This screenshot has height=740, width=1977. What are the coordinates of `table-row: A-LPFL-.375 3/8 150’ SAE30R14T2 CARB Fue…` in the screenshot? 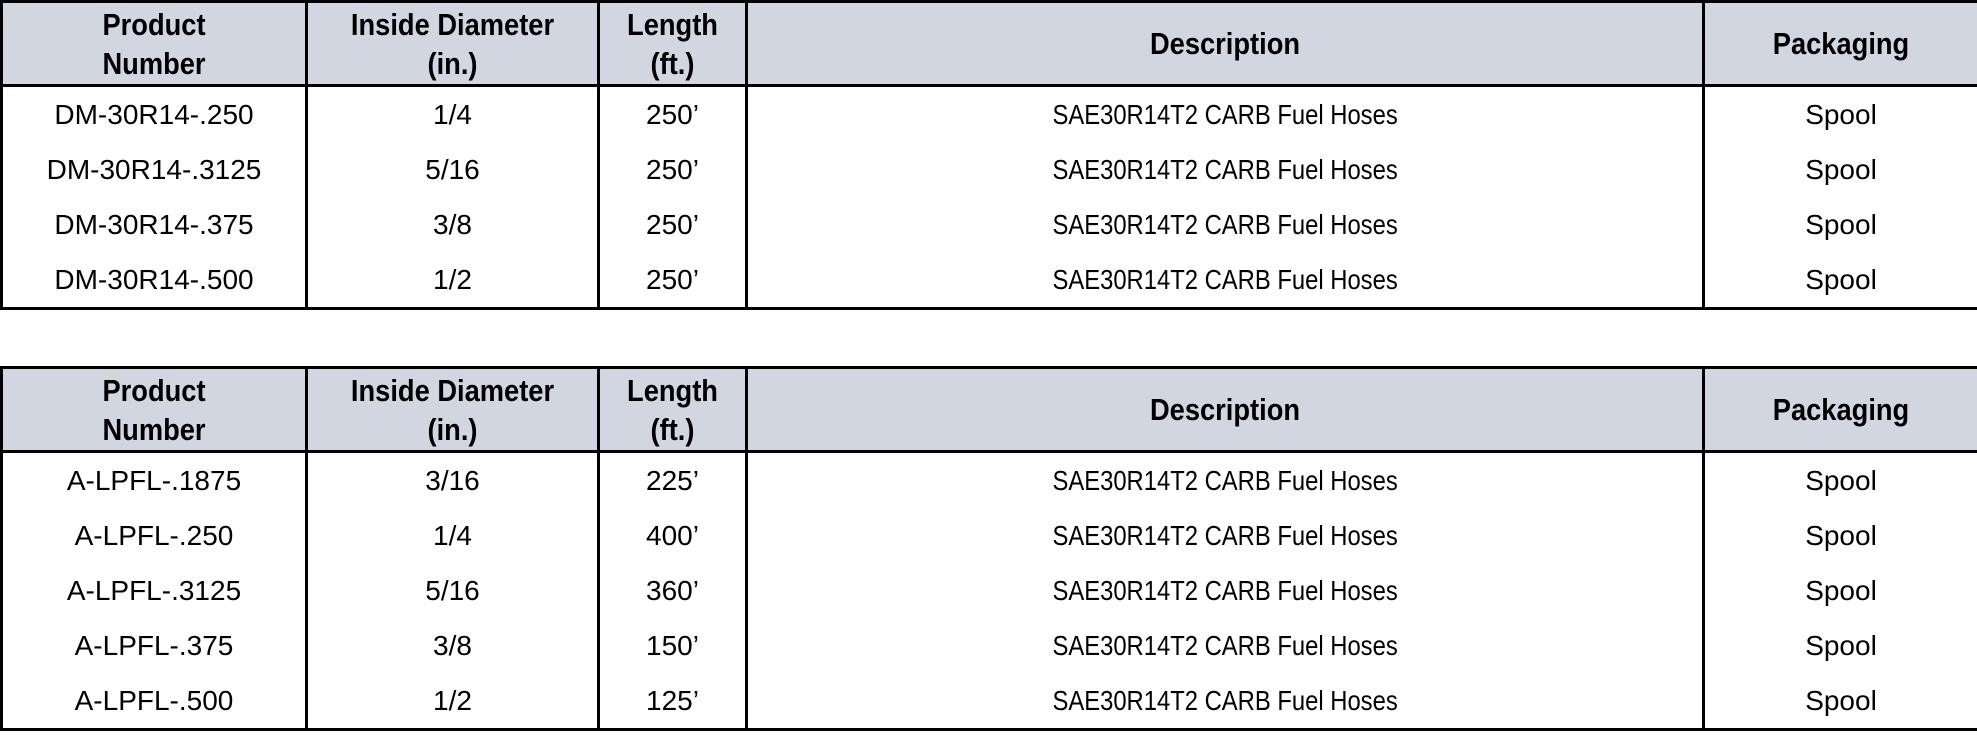 It's located at (988, 645).